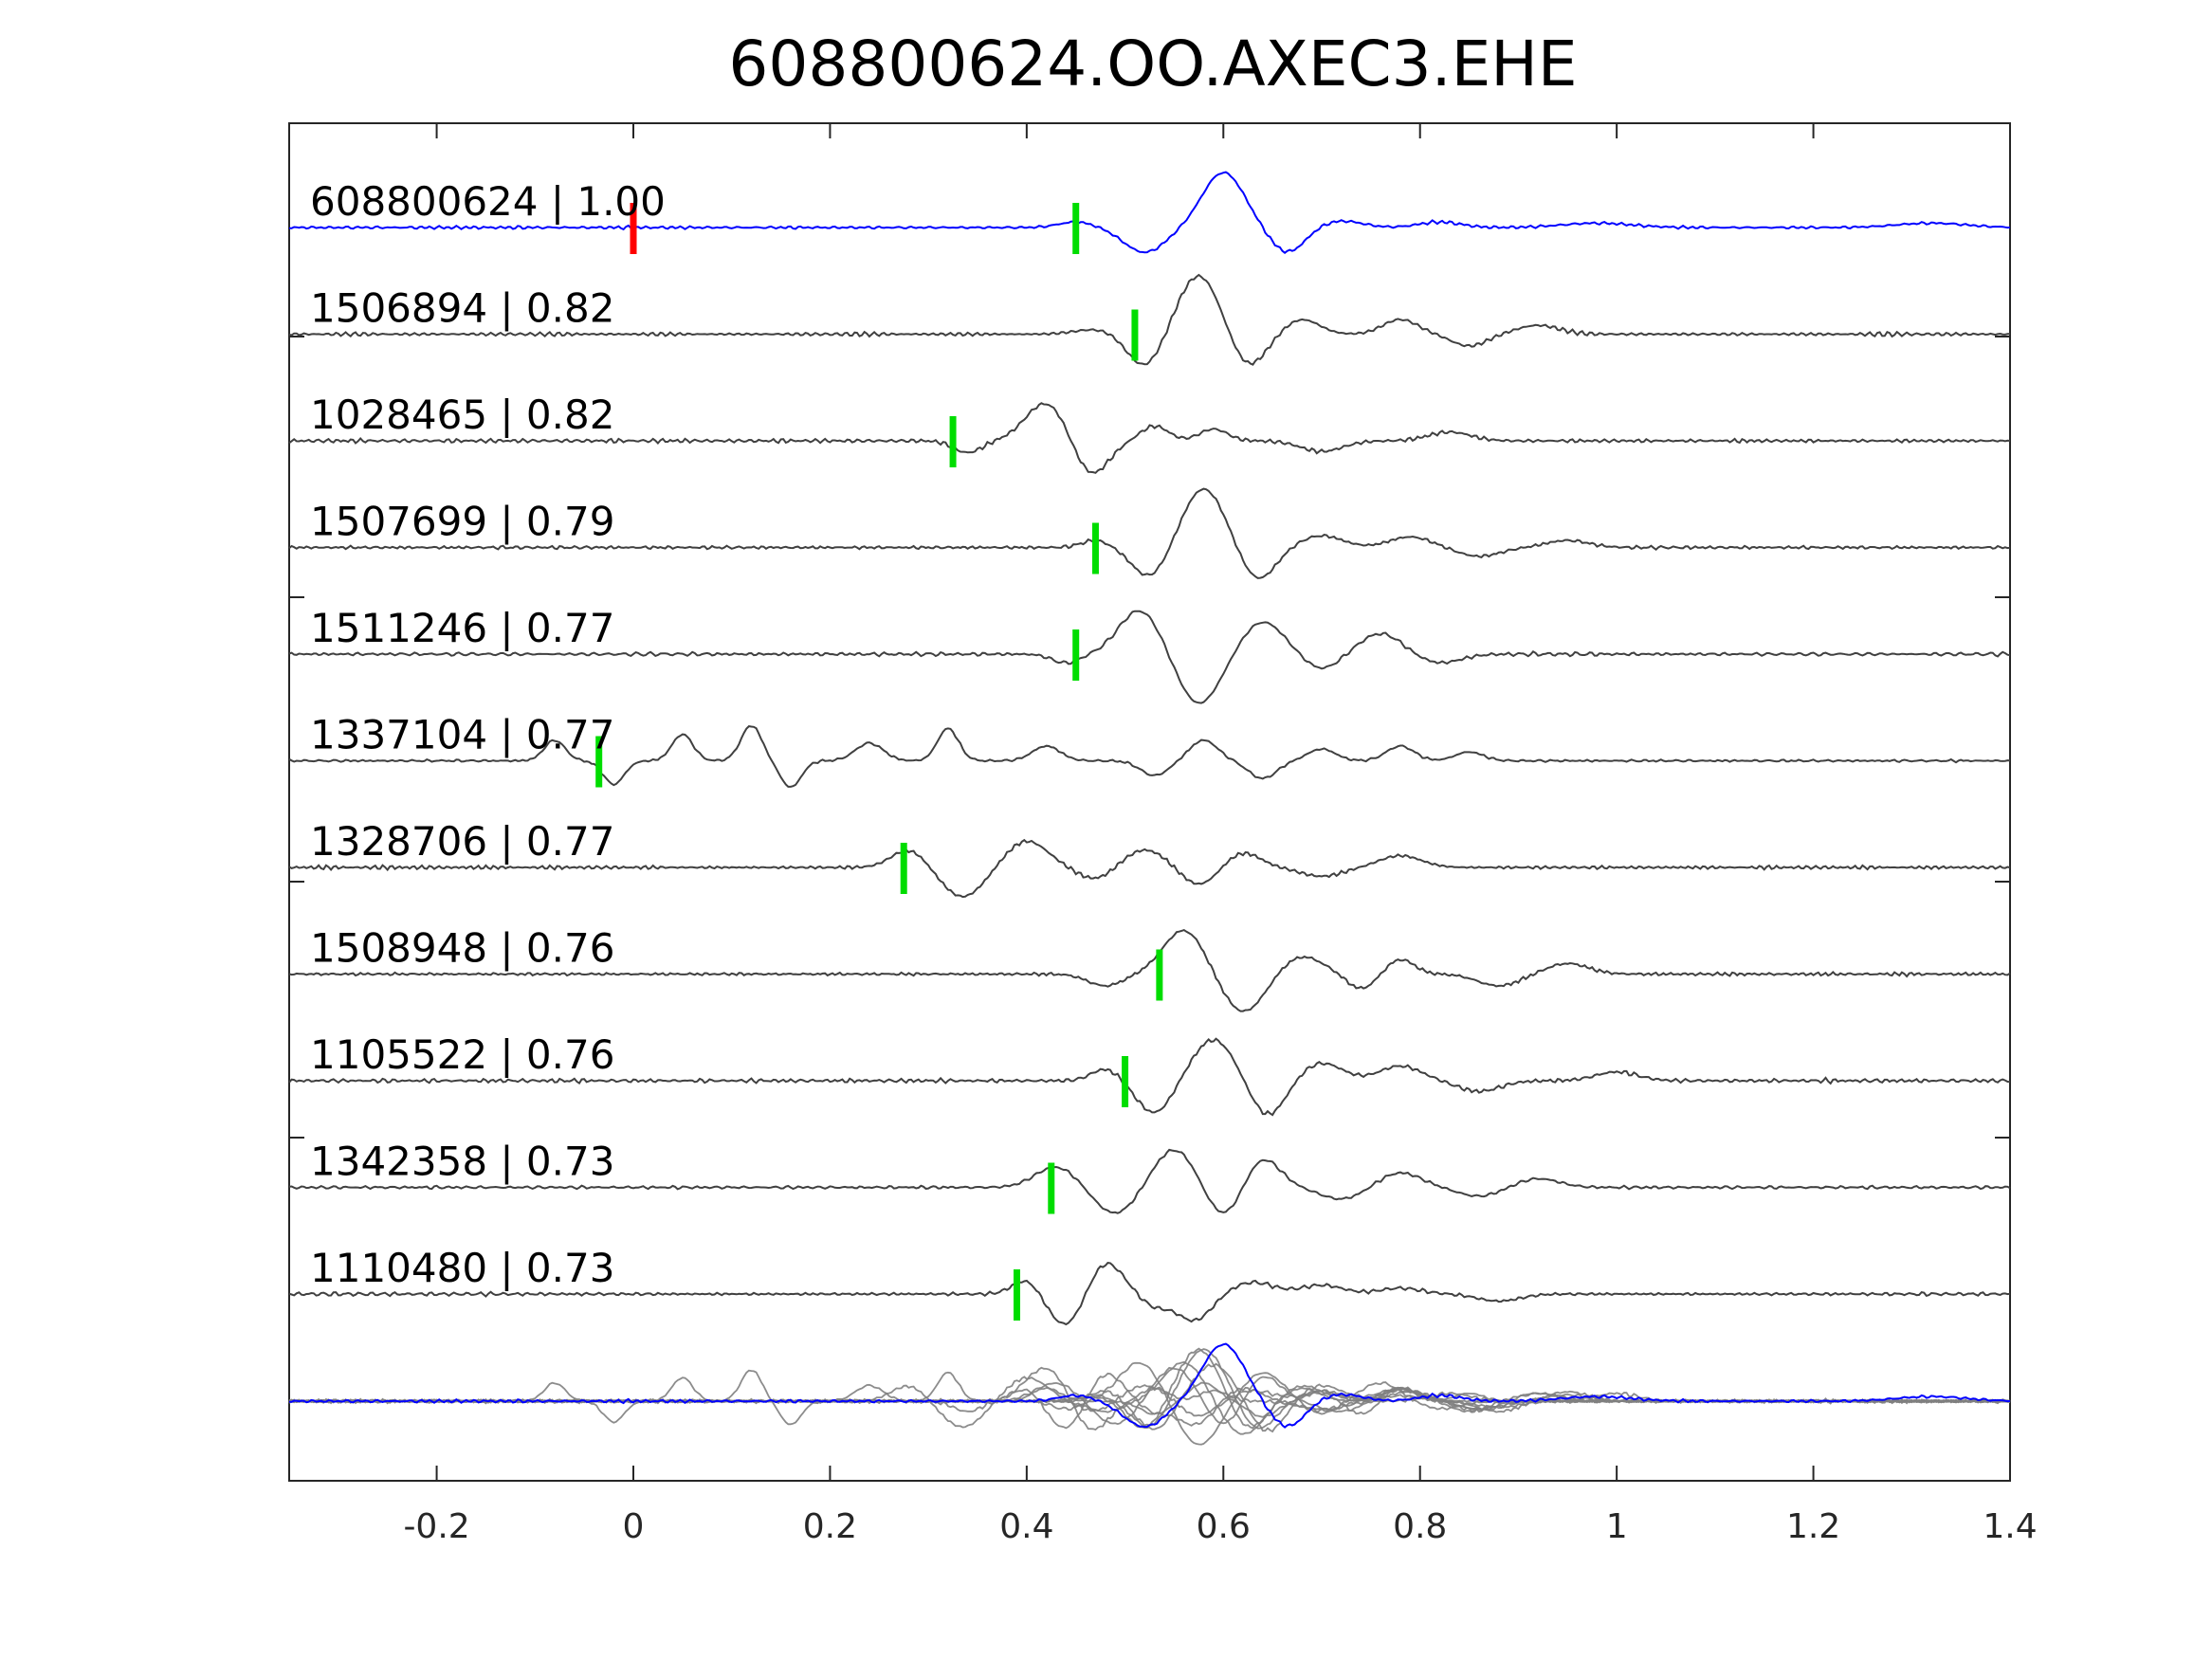  Describe the element at coordinates (462, 415) in the screenshot. I see `trace-label: 1028465 | 0.82` at that location.